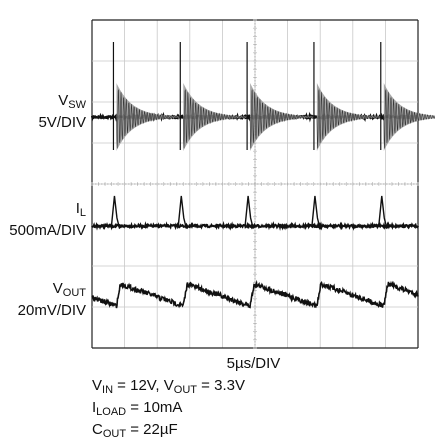  Describe the element at coordinates (77, 208) in the screenshot. I see `il-name-main: I` at that location.